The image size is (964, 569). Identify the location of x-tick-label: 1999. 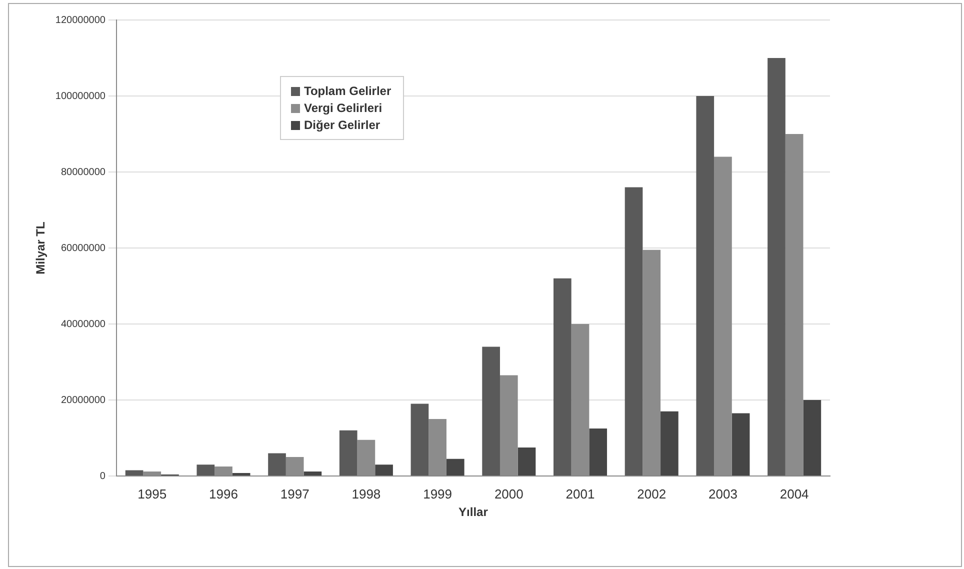
(437, 494).